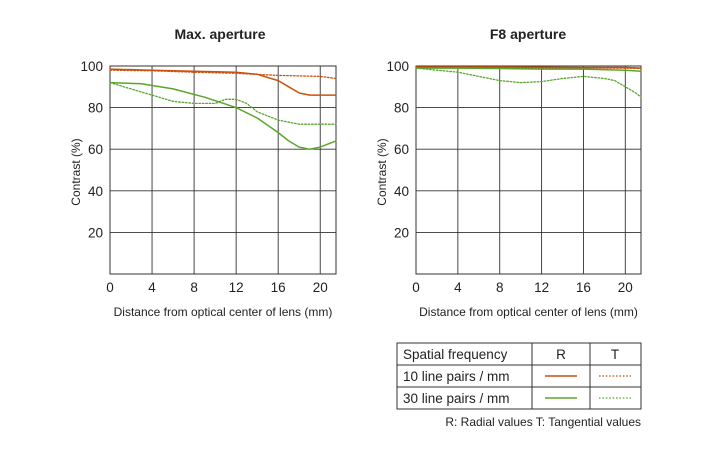  What do you see at coordinates (455, 354) in the screenshot?
I see `legend-header-label: Spatial frequency` at bounding box center [455, 354].